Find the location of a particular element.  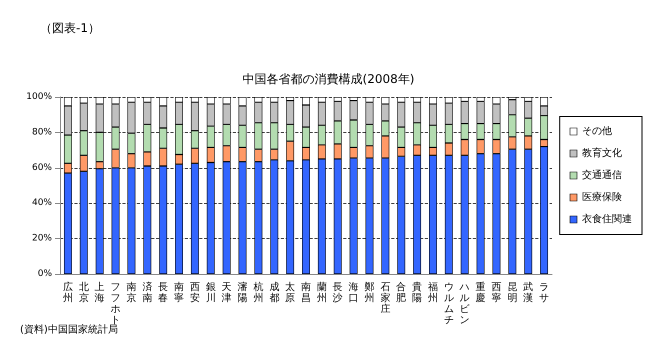

x-tick-label: 瀋陽 is located at coordinates (243, 292).